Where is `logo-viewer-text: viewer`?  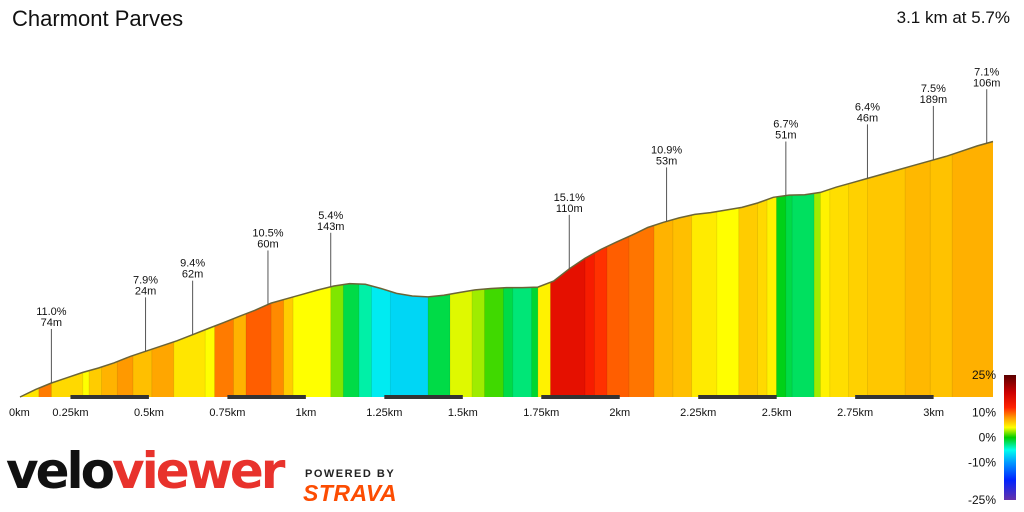
logo-viewer-text: viewer is located at coordinates (198, 471).